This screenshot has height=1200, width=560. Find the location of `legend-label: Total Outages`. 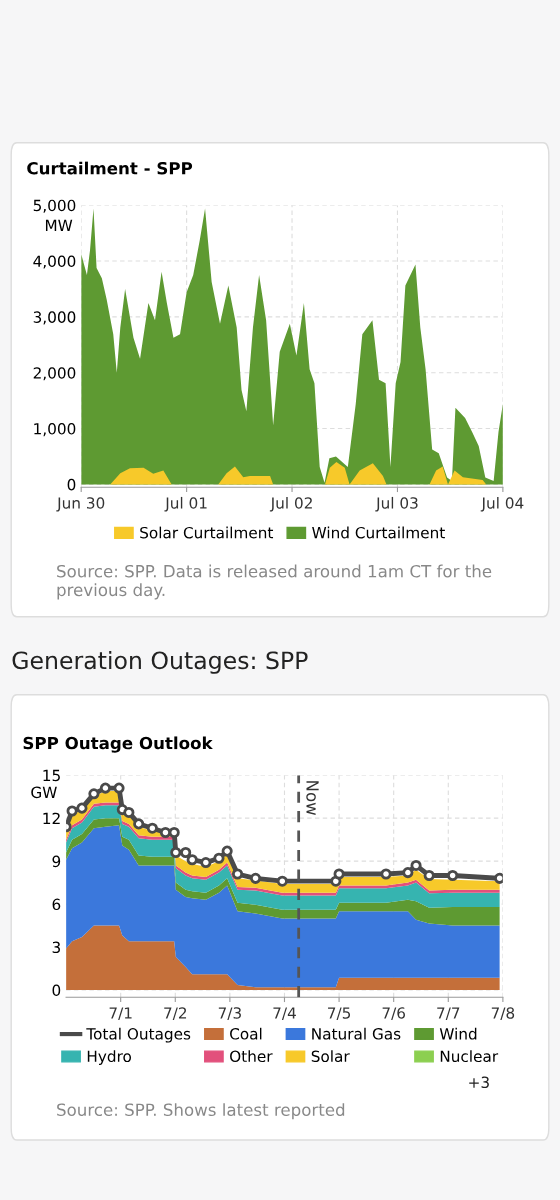

legend-label: Total Outages is located at coordinates (138, 1035).